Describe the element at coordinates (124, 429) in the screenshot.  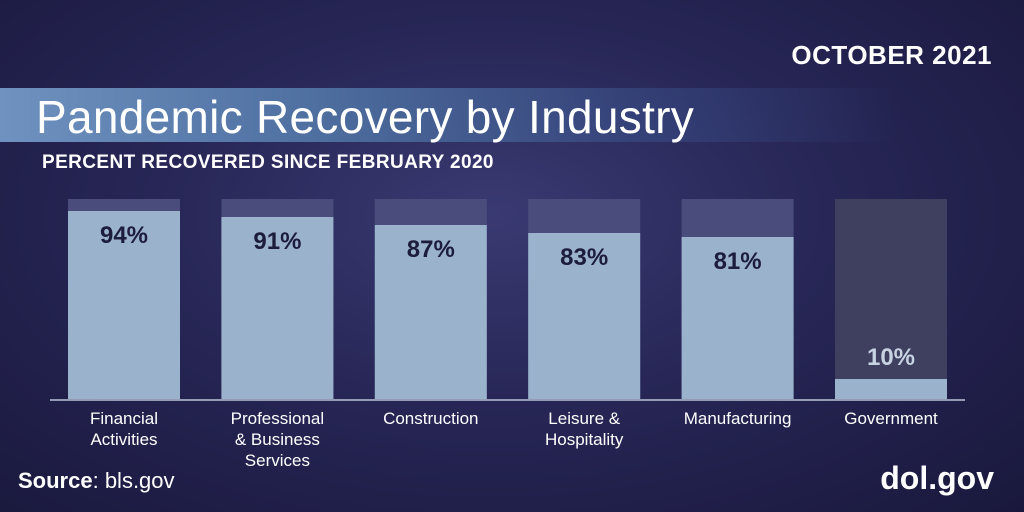
I see `category-label-0: Financial Activities` at that location.